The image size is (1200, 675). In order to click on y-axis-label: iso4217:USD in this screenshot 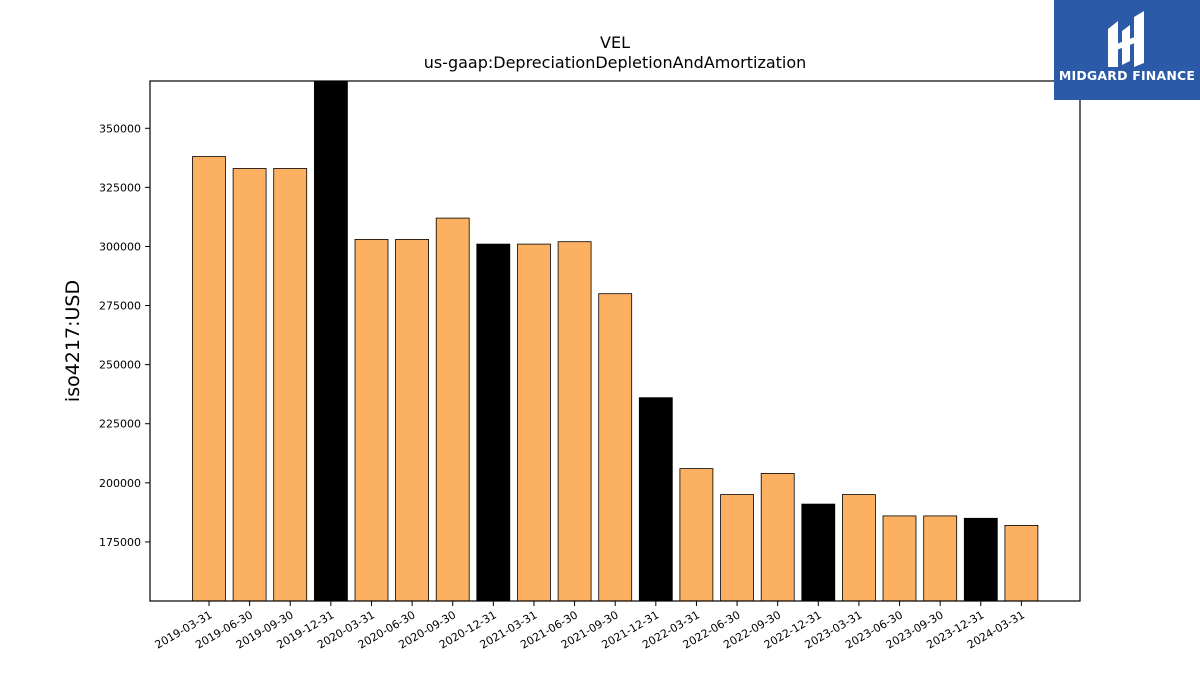, I will do `click(73, 341)`.